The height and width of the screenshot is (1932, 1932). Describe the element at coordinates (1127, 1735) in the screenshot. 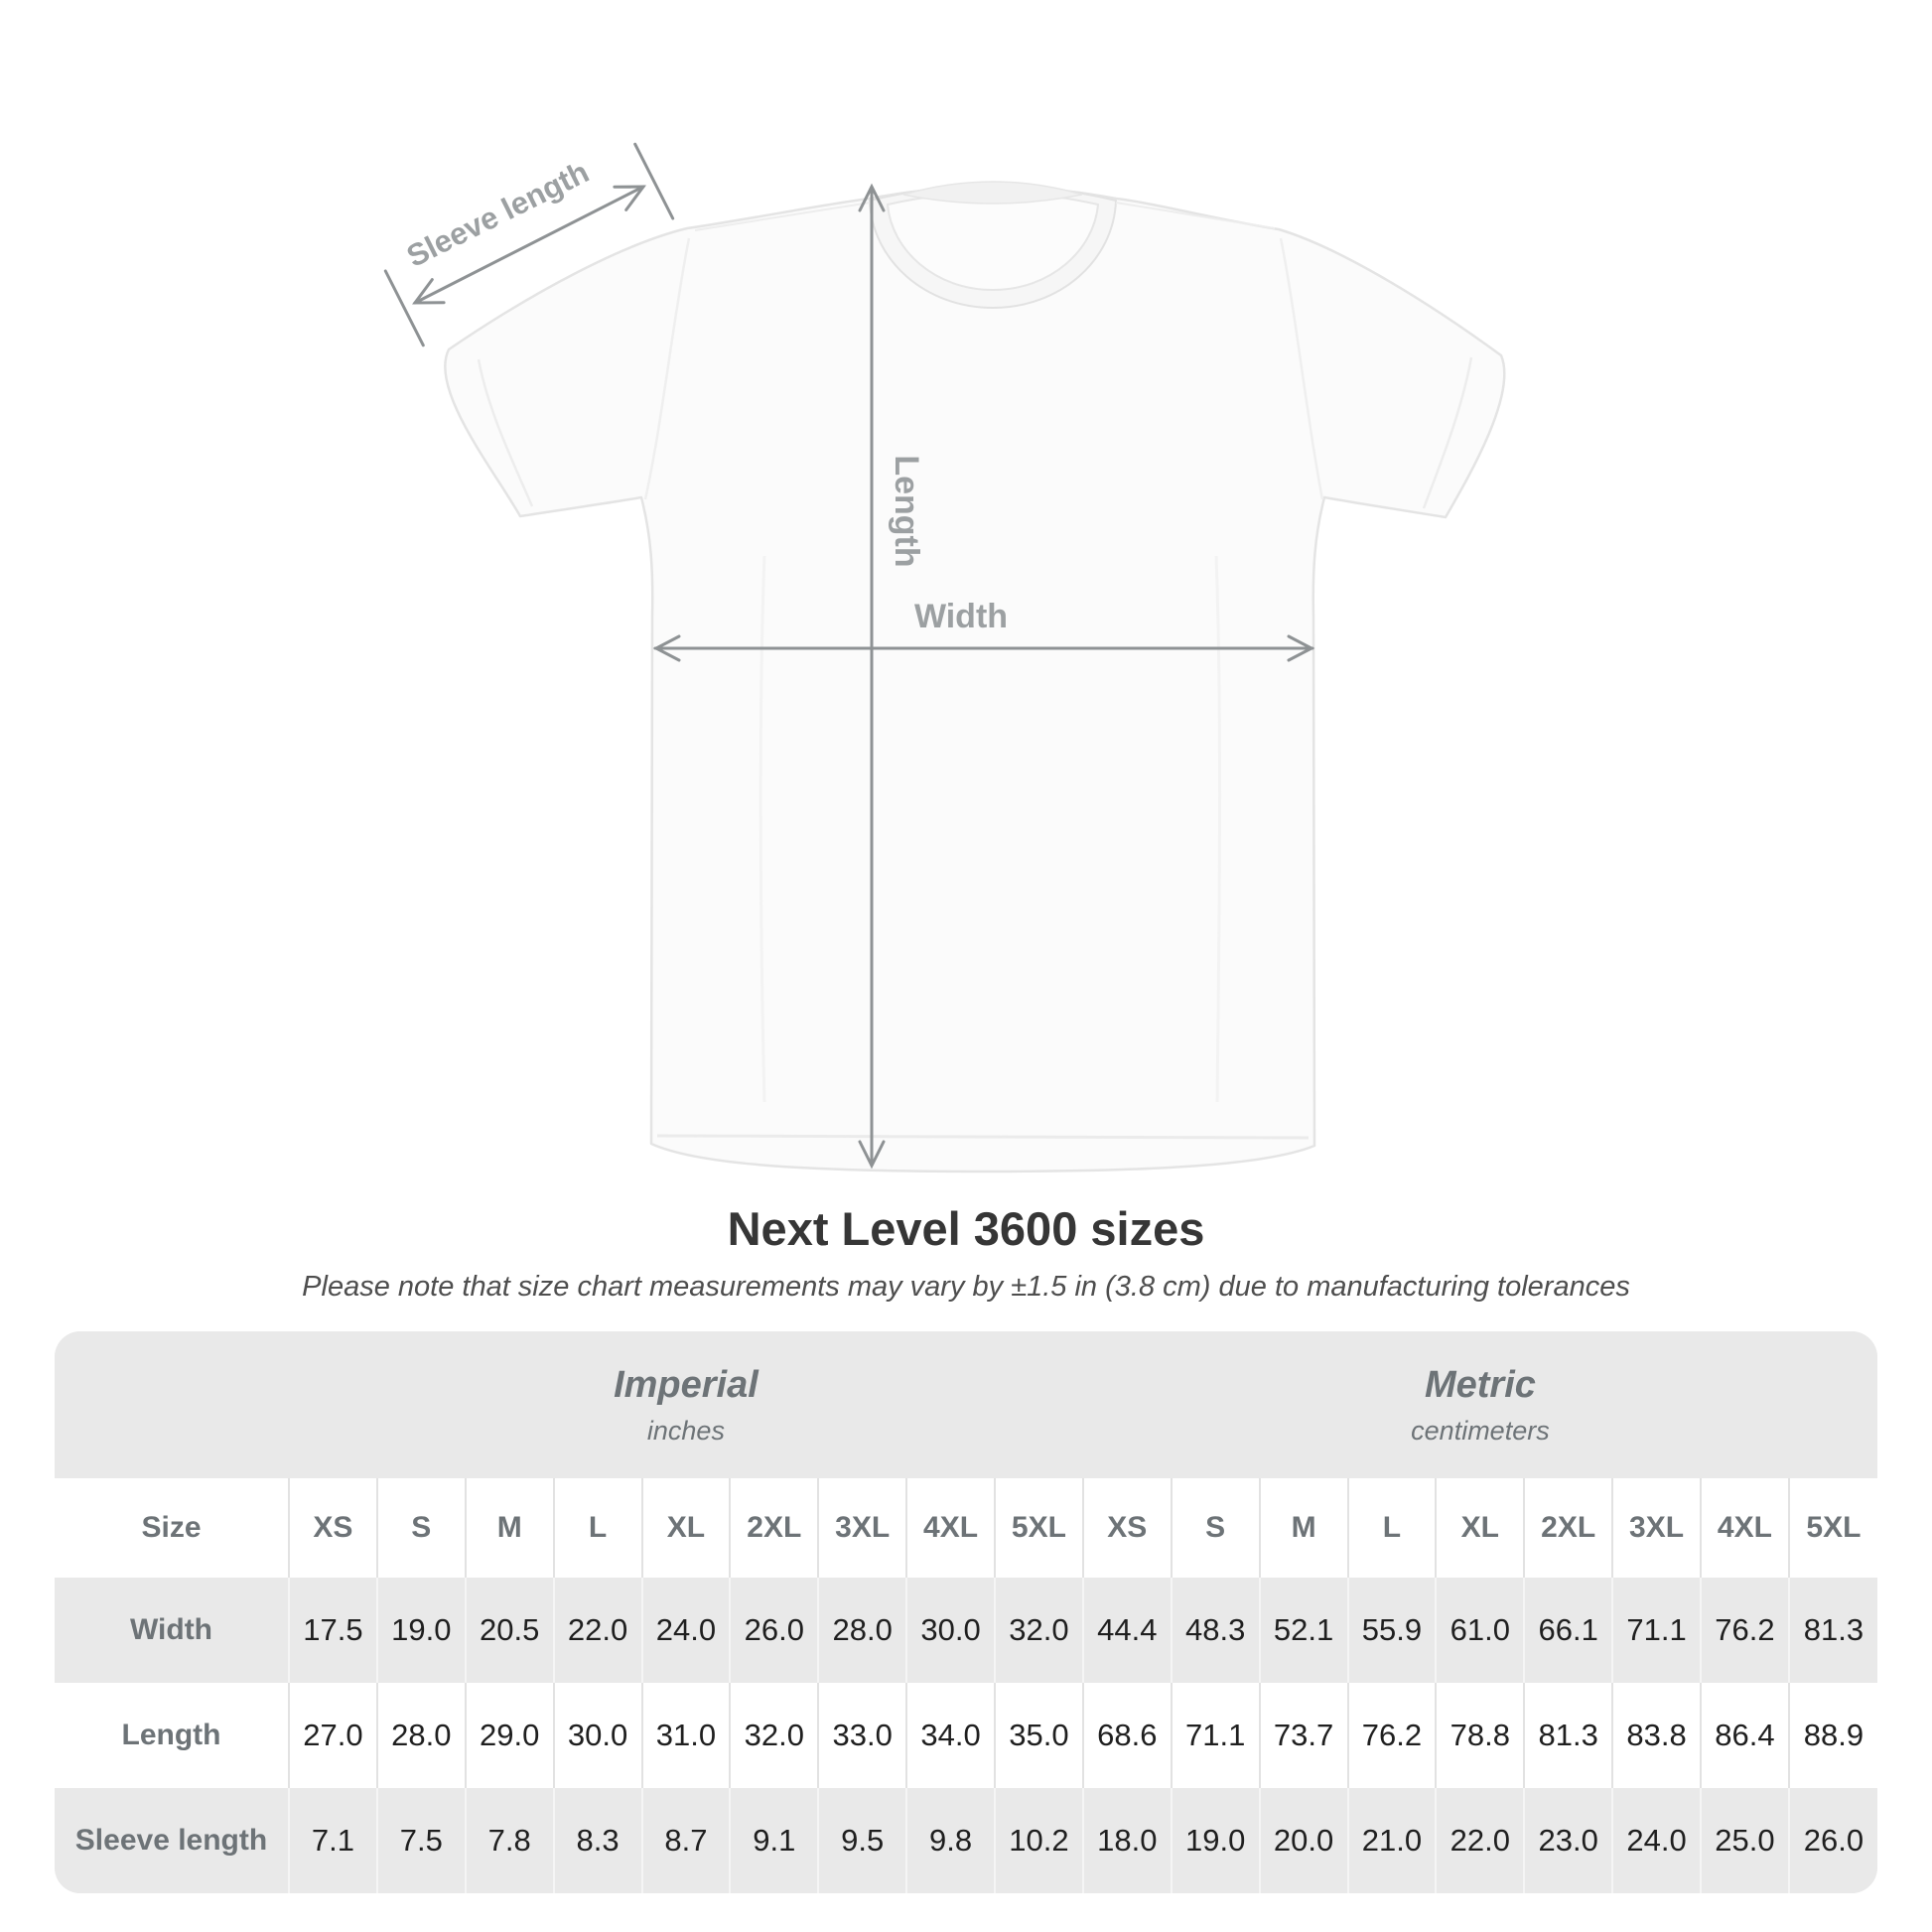

I see `table-cell: 68.6` at that location.